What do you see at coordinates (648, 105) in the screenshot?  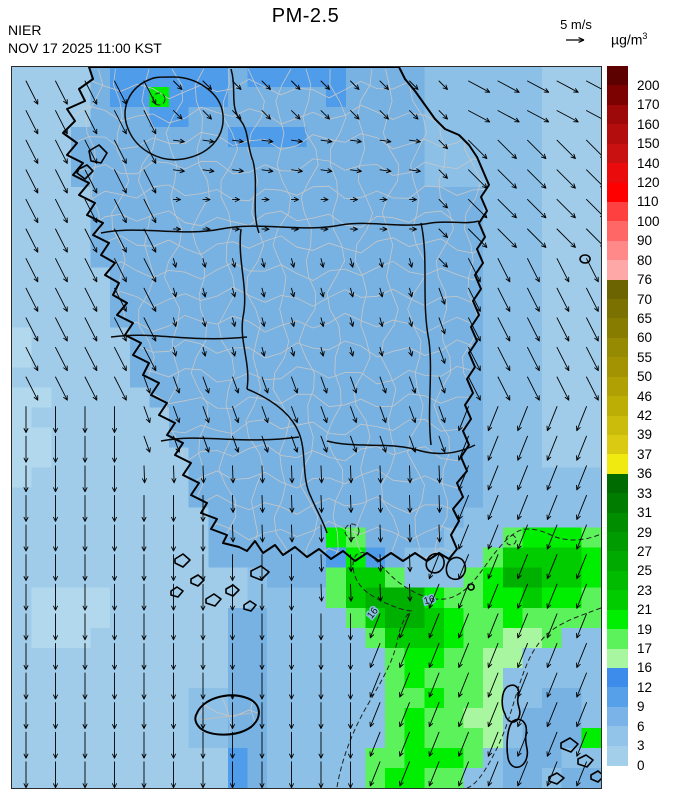 I see `colorbar-tick-label: 170` at bounding box center [648, 105].